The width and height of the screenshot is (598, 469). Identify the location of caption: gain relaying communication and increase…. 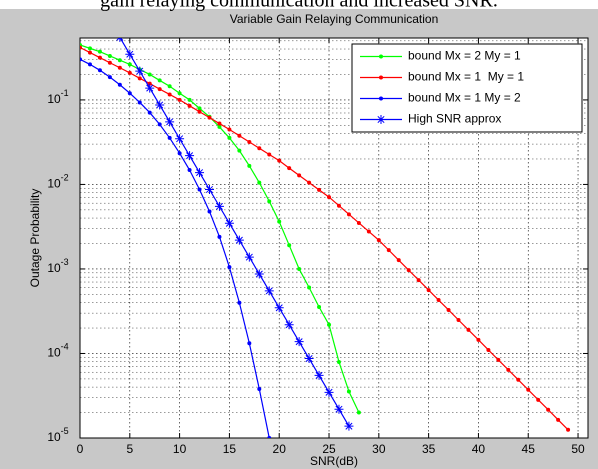
(299, 6).